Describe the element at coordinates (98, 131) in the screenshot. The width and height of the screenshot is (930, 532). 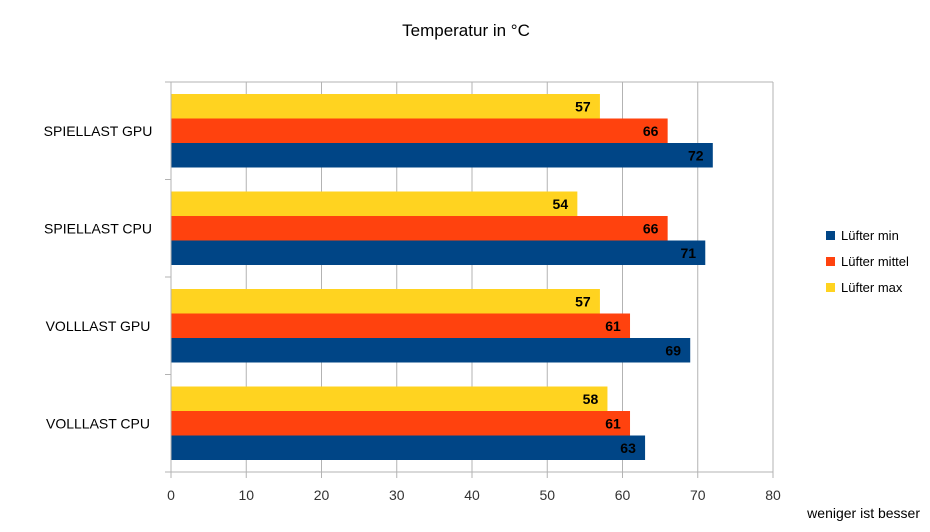
I see `category-label: SPIELLAST GPU` at that location.